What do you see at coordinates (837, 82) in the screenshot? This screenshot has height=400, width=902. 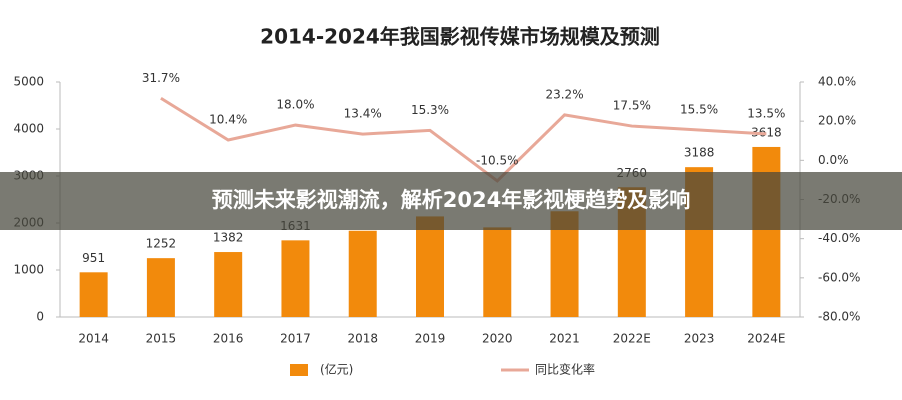 I see `y2-tick-label: 40.0%` at bounding box center [837, 82].